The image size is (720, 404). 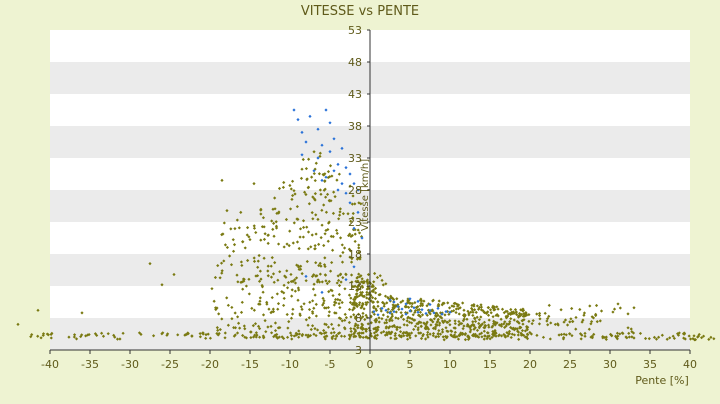 What do you see at coordinates (330, 364) in the screenshot?
I see `x-tick-label: -5` at bounding box center [330, 364].